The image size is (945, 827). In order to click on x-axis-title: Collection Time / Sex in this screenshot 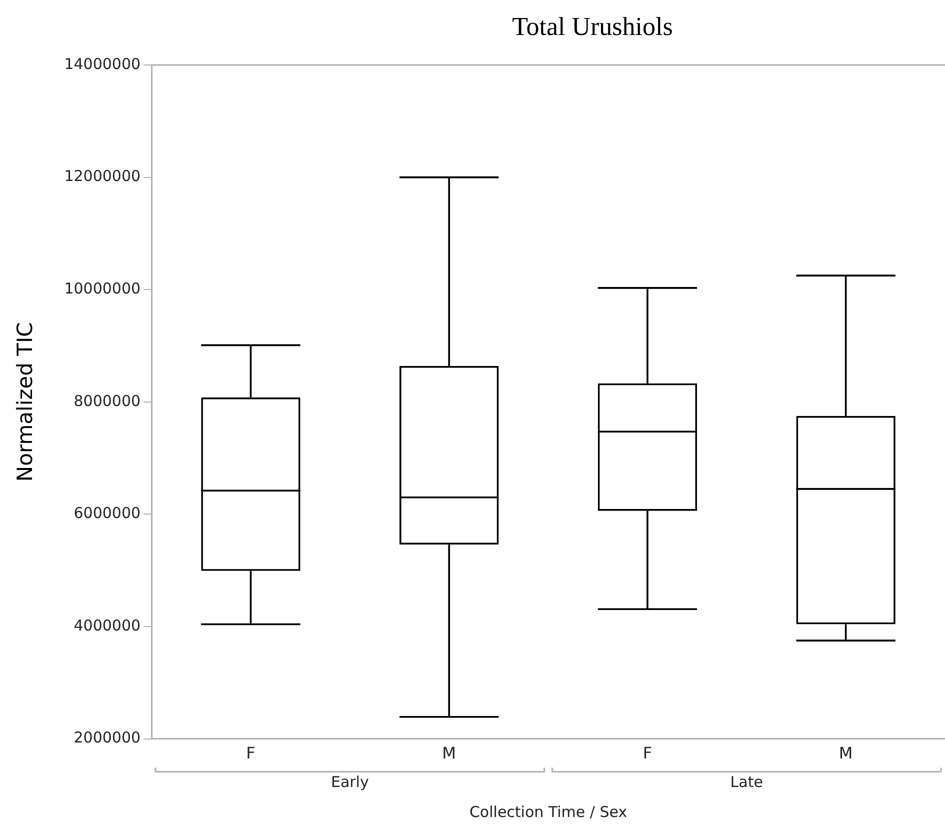, I will do `click(548, 811)`.